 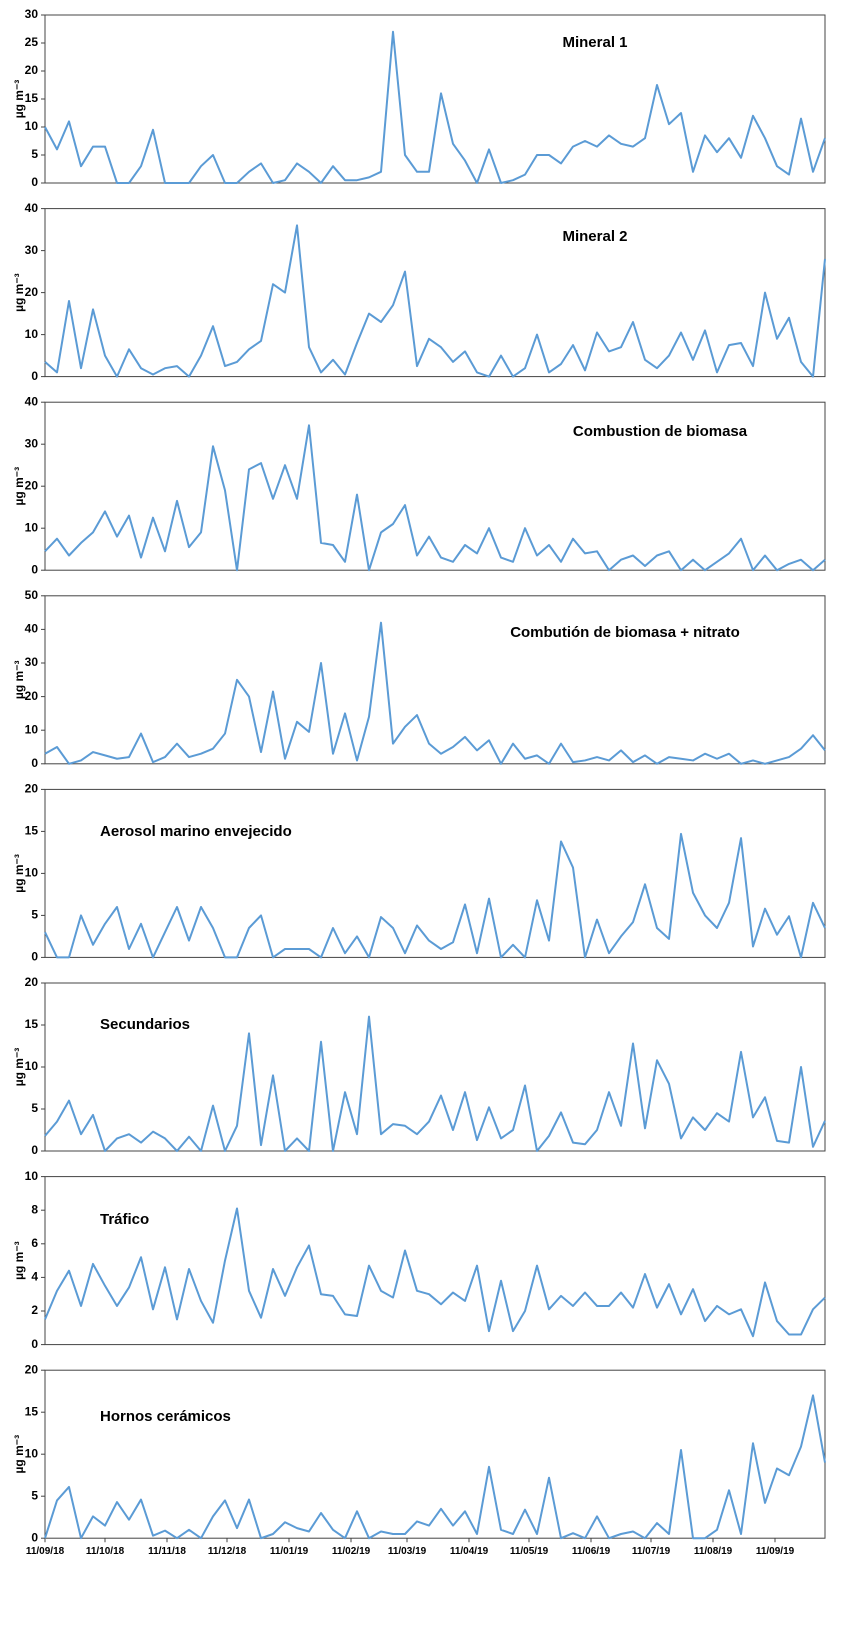 I want to click on x-tick-label: 11/04/19, so click(x=469, y=1551).